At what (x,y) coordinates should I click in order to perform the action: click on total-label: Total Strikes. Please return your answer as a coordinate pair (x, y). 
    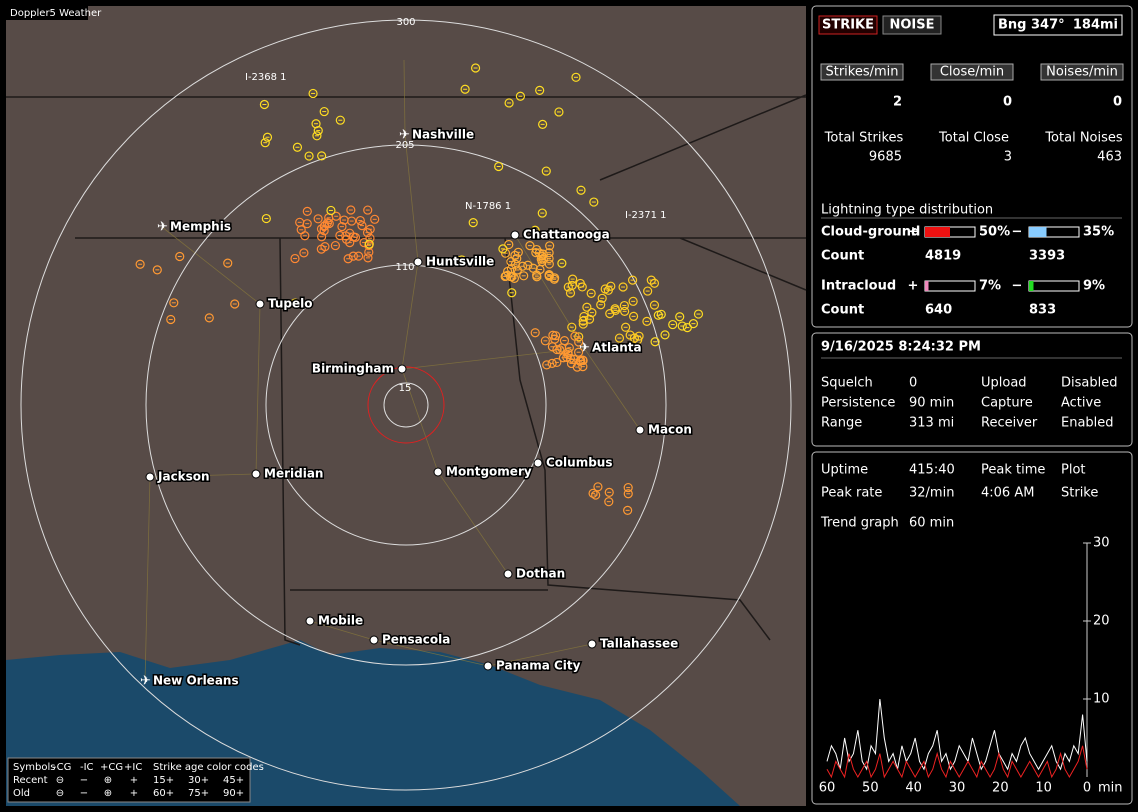
    Looking at the image, I should click on (864, 138).